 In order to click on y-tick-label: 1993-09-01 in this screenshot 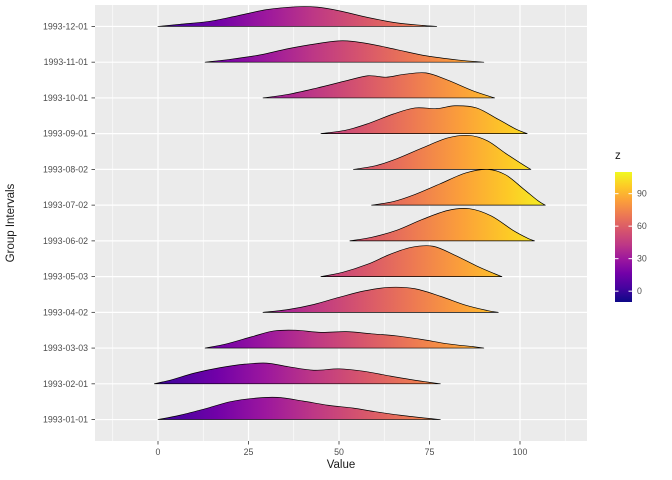, I will do `click(65, 134)`.